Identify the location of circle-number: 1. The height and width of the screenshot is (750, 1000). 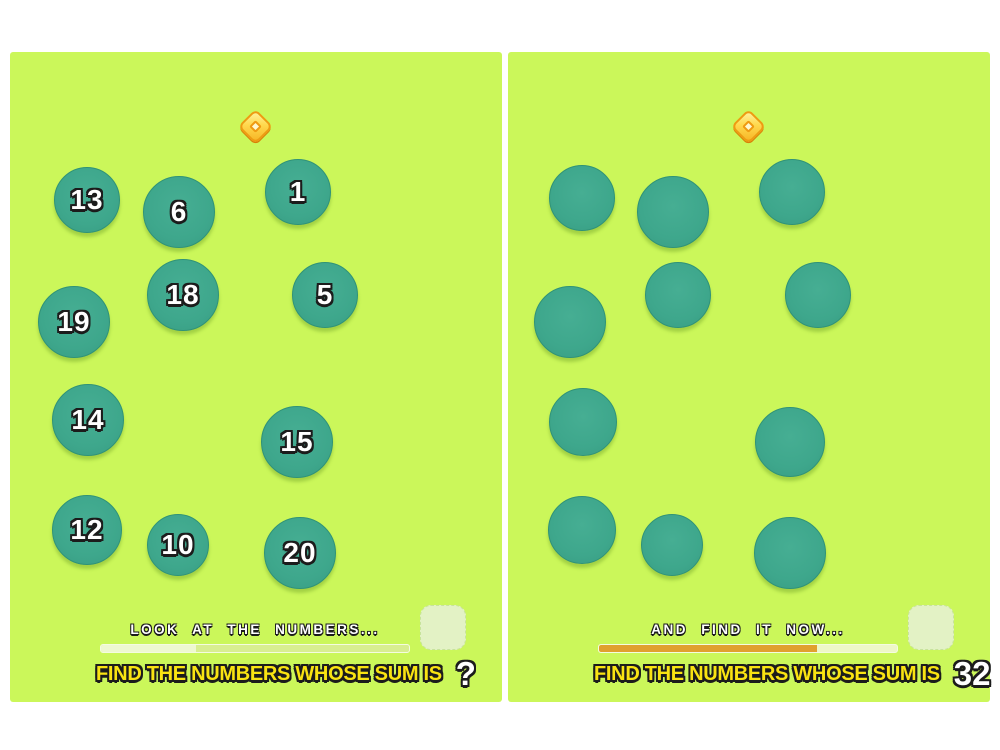
(298, 191).